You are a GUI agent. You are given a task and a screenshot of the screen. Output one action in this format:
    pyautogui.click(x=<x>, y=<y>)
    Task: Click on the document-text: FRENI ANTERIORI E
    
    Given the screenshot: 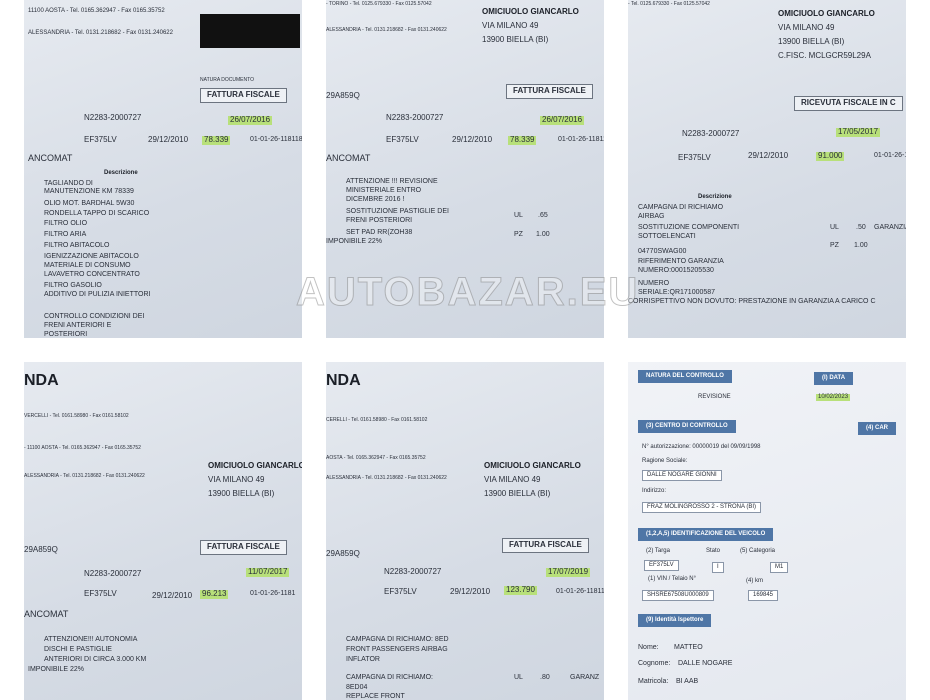 What is the action you would take?
    pyautogui.click(x=78, y=325)
    